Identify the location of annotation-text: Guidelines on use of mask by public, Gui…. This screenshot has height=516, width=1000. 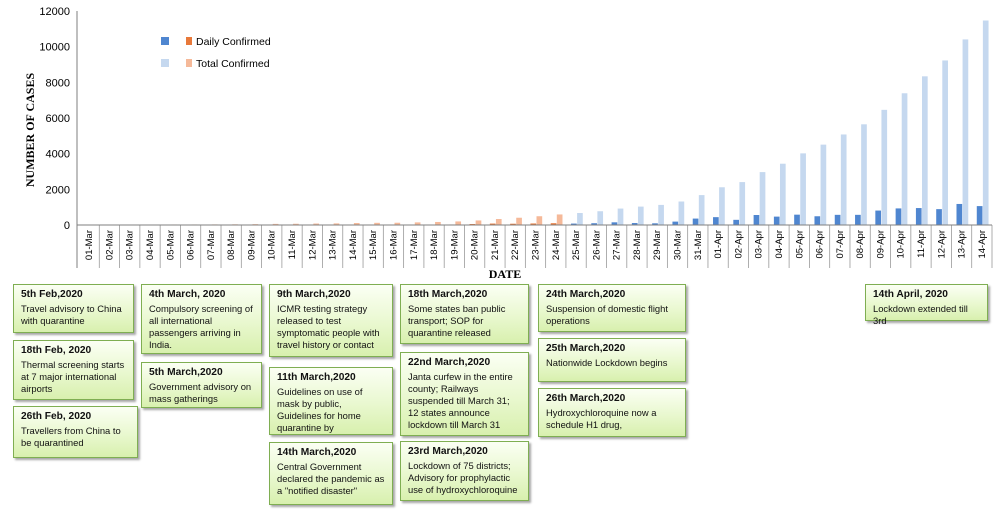
(320, 409).